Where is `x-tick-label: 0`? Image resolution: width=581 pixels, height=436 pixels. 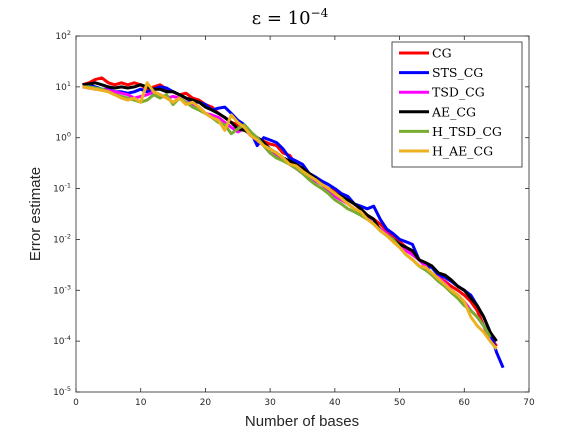 x-tick-label: 0 is located at coordinates (76, 403).